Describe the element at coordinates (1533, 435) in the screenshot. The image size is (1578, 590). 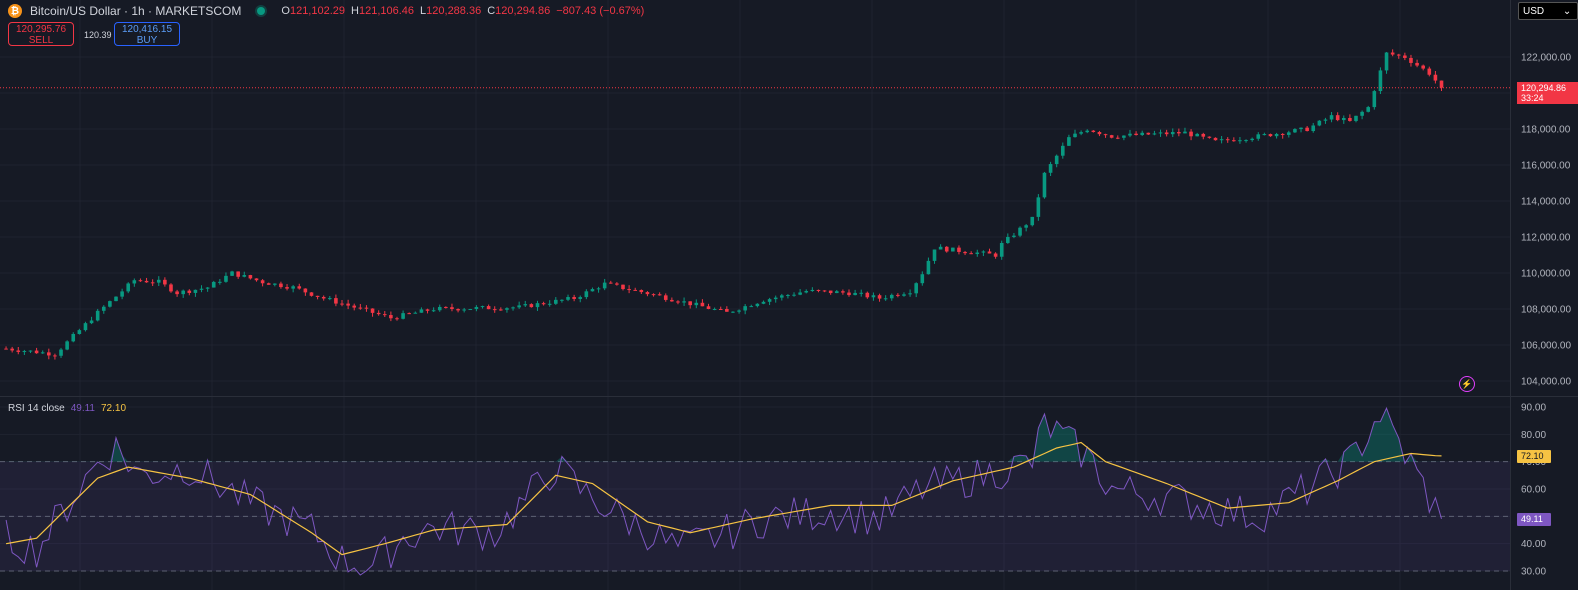
I see `rsi-tick-label: 80.00` at that location.